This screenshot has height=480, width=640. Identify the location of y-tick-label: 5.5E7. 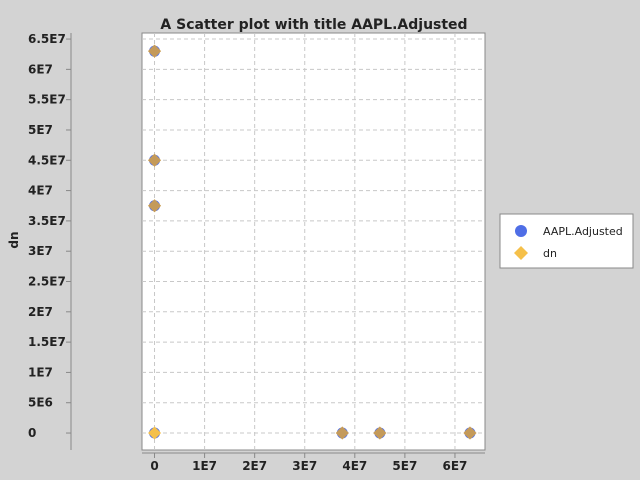
(47, 100).